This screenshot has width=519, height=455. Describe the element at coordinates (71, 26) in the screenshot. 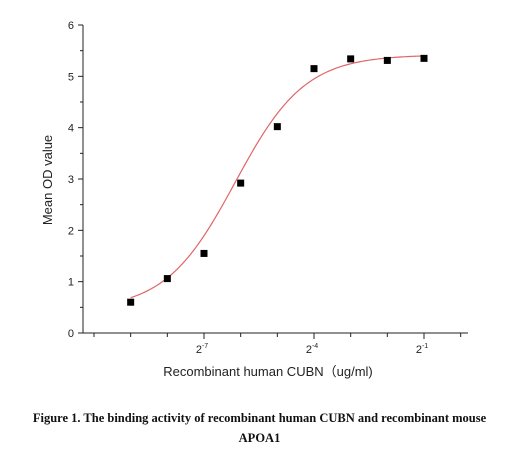

I see `y-tick-label: 6` at that location.